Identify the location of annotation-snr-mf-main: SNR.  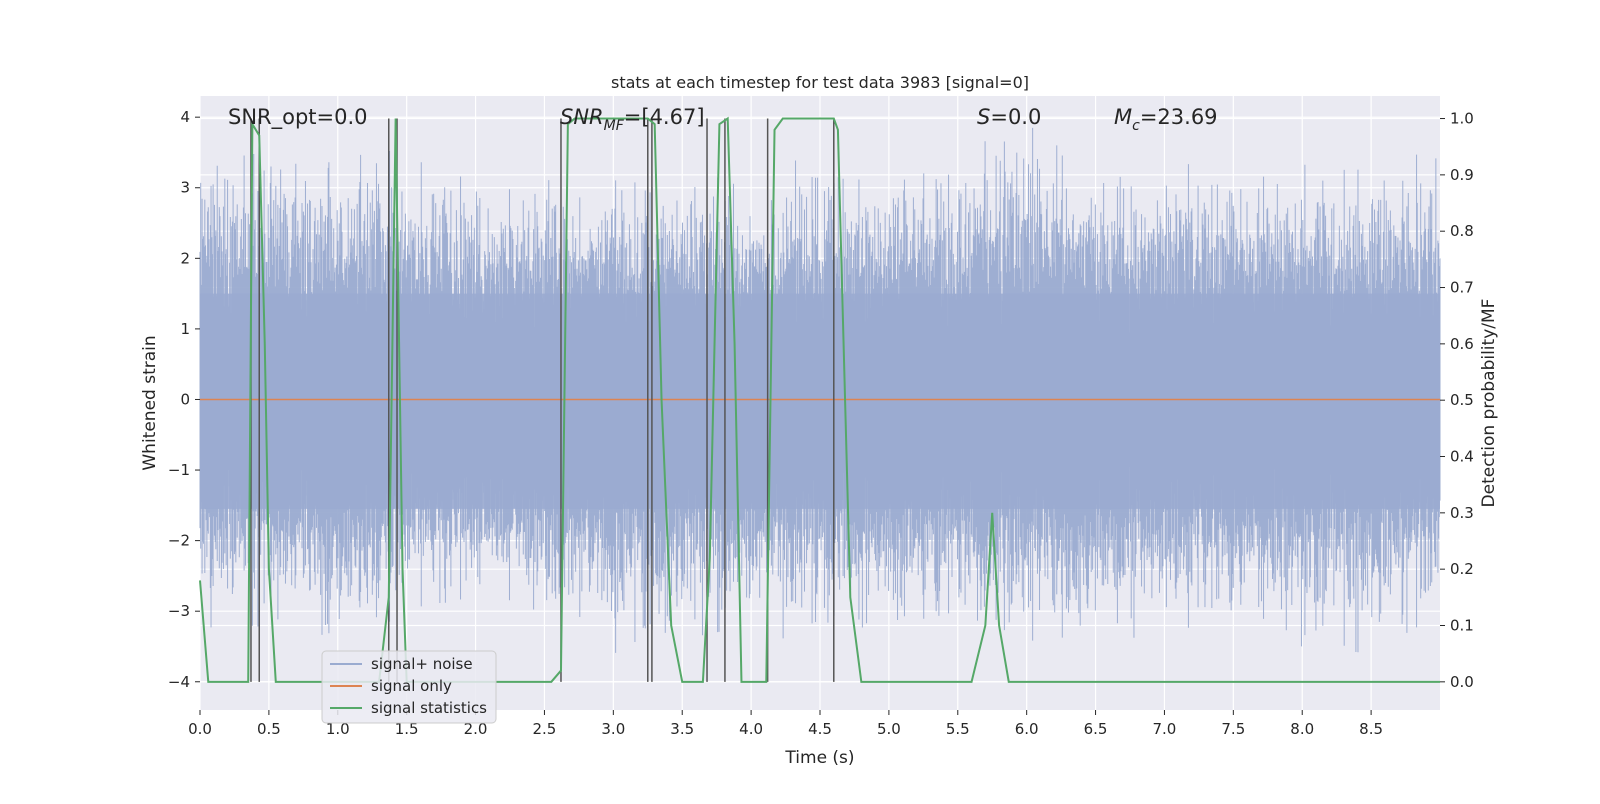
(582, 117).